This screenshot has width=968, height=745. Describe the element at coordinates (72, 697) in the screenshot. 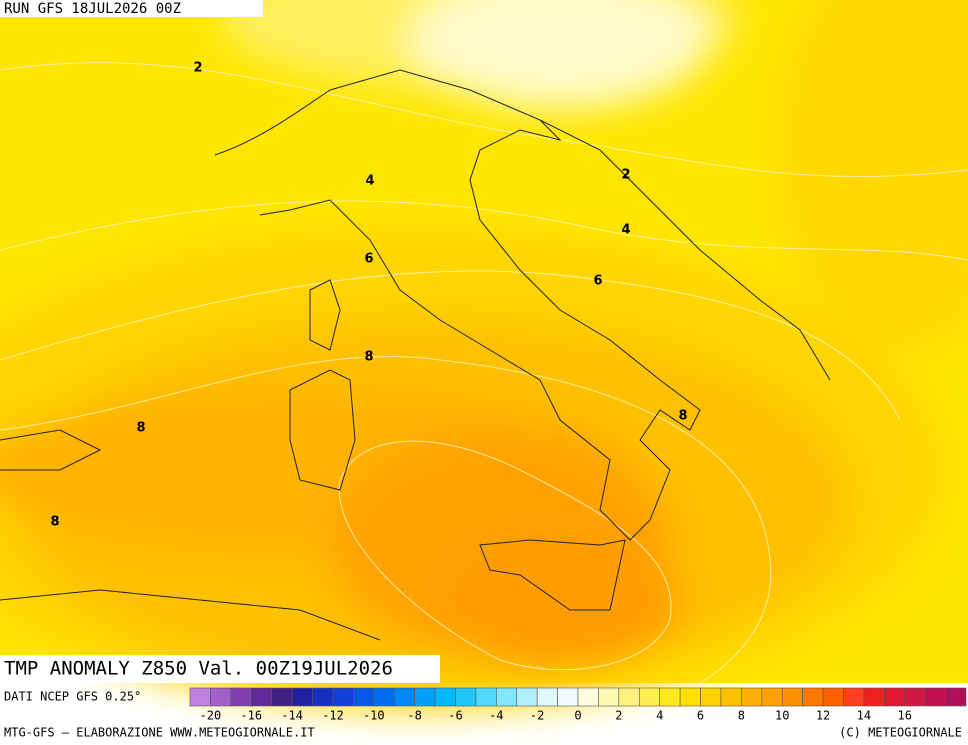

I see `source-label: DATI NCEP GFS 0.25°` at that location.